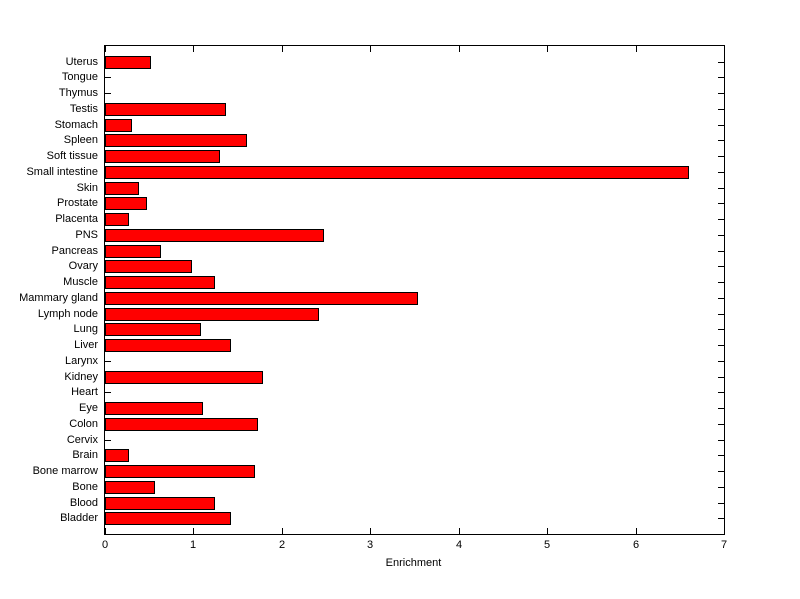 This screenshot has width=800, height=599. I want to click on bar-eye, so click(154, 408).